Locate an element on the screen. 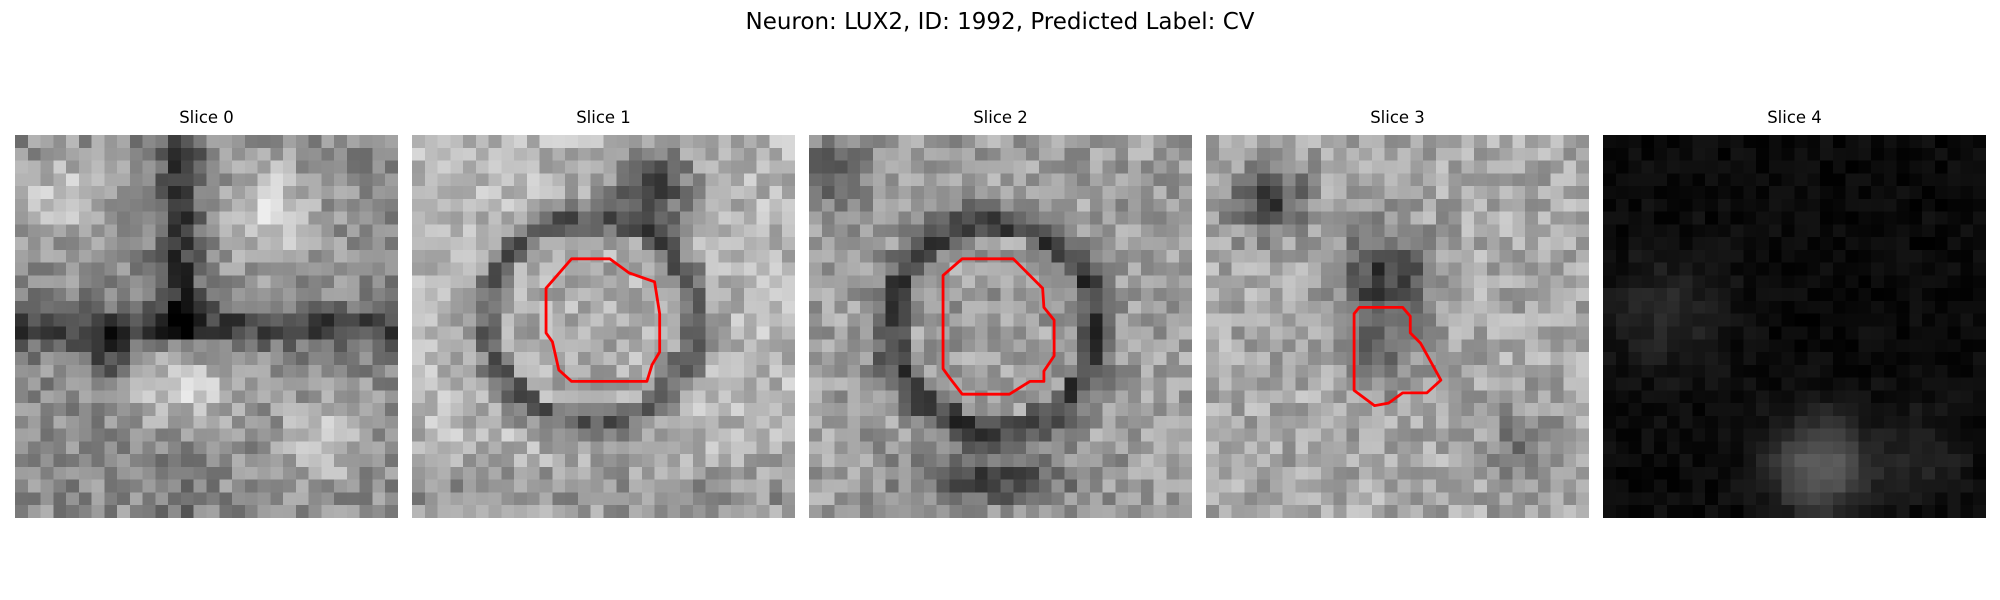 Image resolution: width=2000 pixels, height=600 pixels. slice-title: Slice 1 is located at coordinates (603, 117).